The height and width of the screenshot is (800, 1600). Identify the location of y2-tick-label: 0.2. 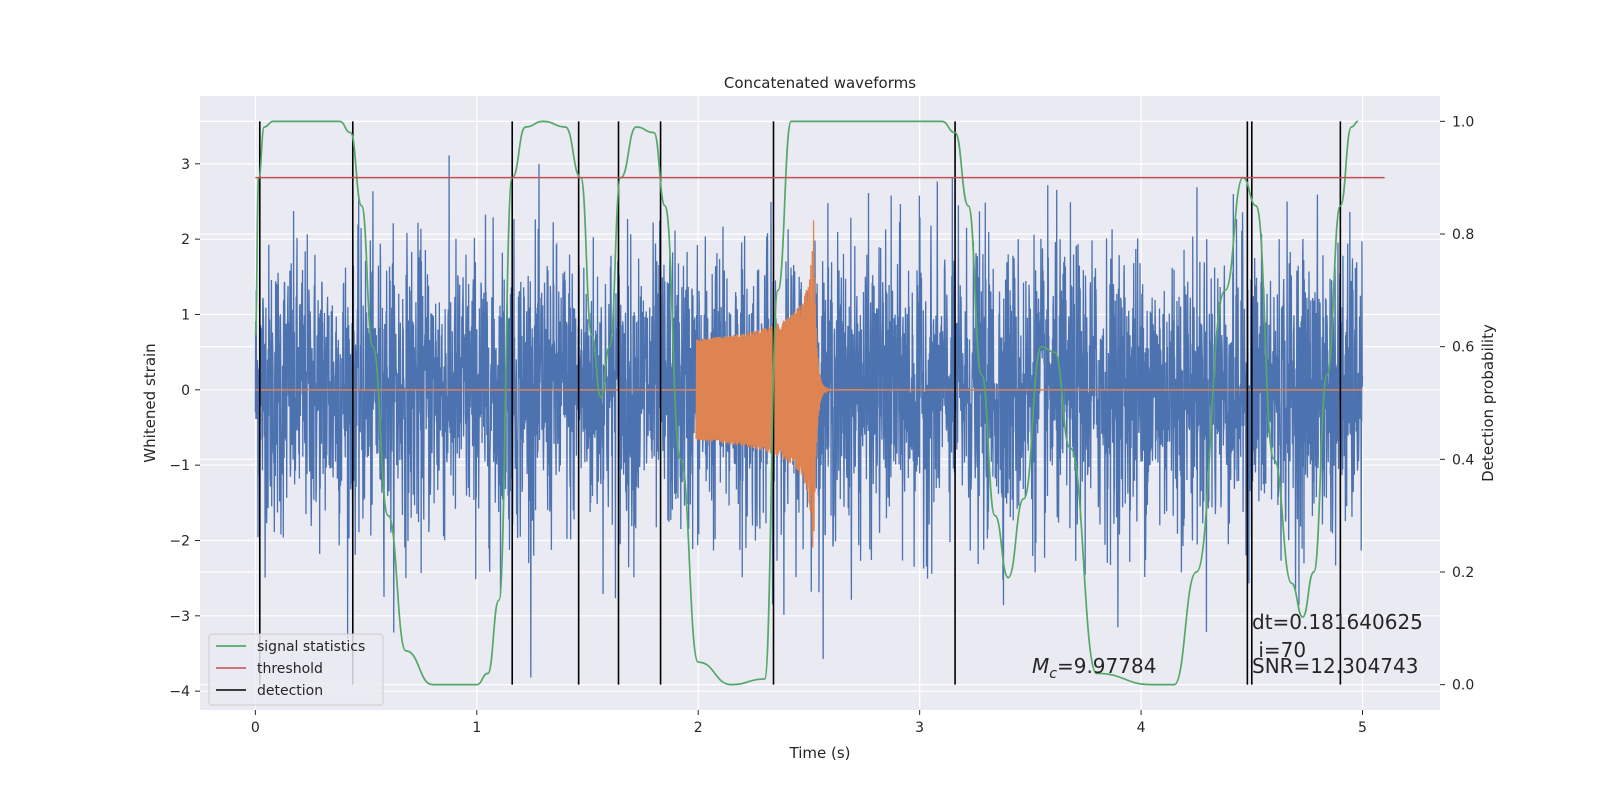
(1463, 573).